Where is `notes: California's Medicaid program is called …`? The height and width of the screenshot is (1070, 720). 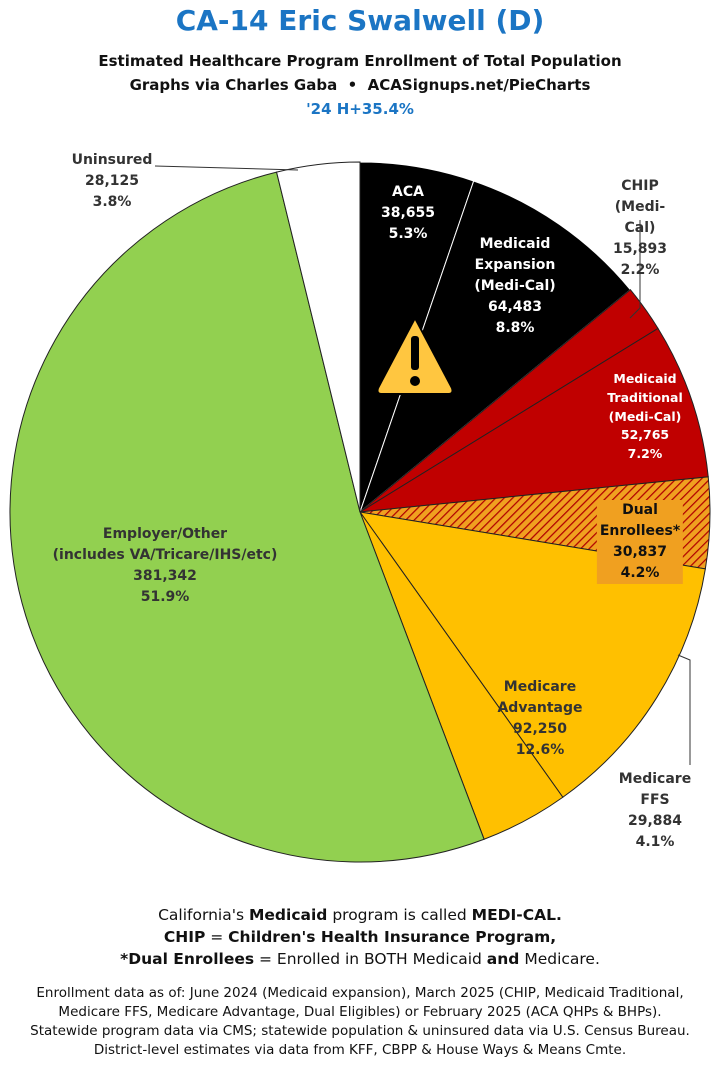
notes: California's Medicaid program is called … is located at coordinates (360, 937).